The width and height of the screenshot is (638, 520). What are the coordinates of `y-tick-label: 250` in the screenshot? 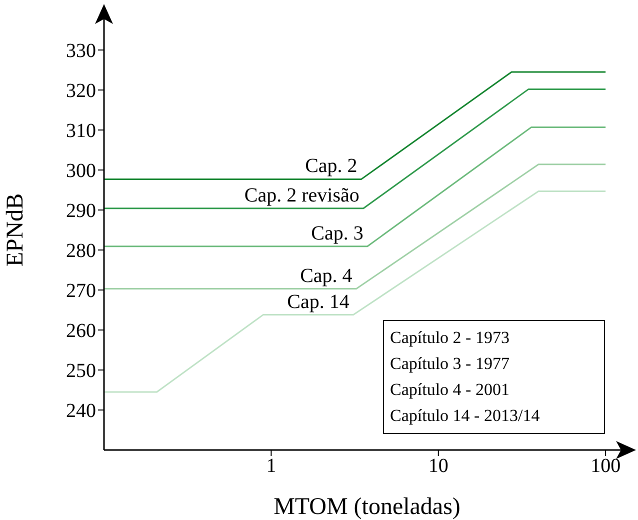 It's located at (81, 371).